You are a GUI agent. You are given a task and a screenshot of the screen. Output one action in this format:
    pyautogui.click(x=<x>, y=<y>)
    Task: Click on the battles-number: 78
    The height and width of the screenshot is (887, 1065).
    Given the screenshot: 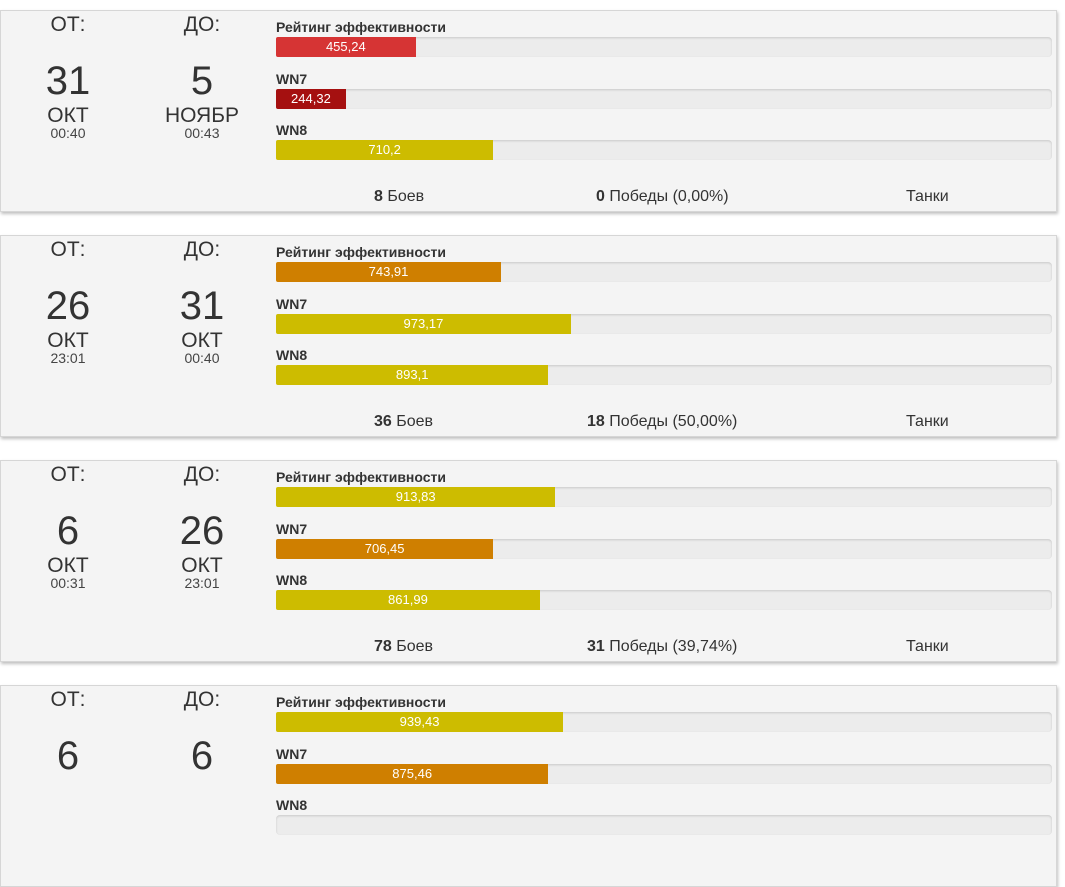 What is the action you would take?
    pyautogui.click(x=383, y=646)
    